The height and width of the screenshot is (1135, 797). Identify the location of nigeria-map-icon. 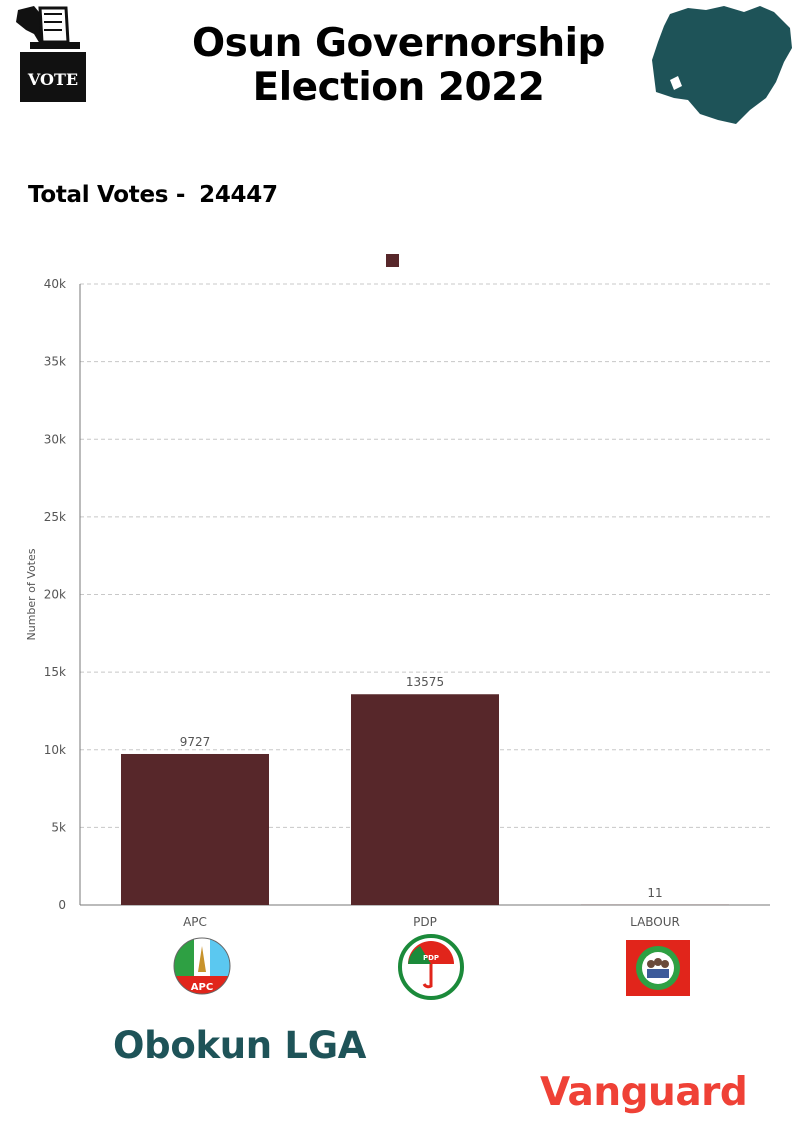
(722, 65).